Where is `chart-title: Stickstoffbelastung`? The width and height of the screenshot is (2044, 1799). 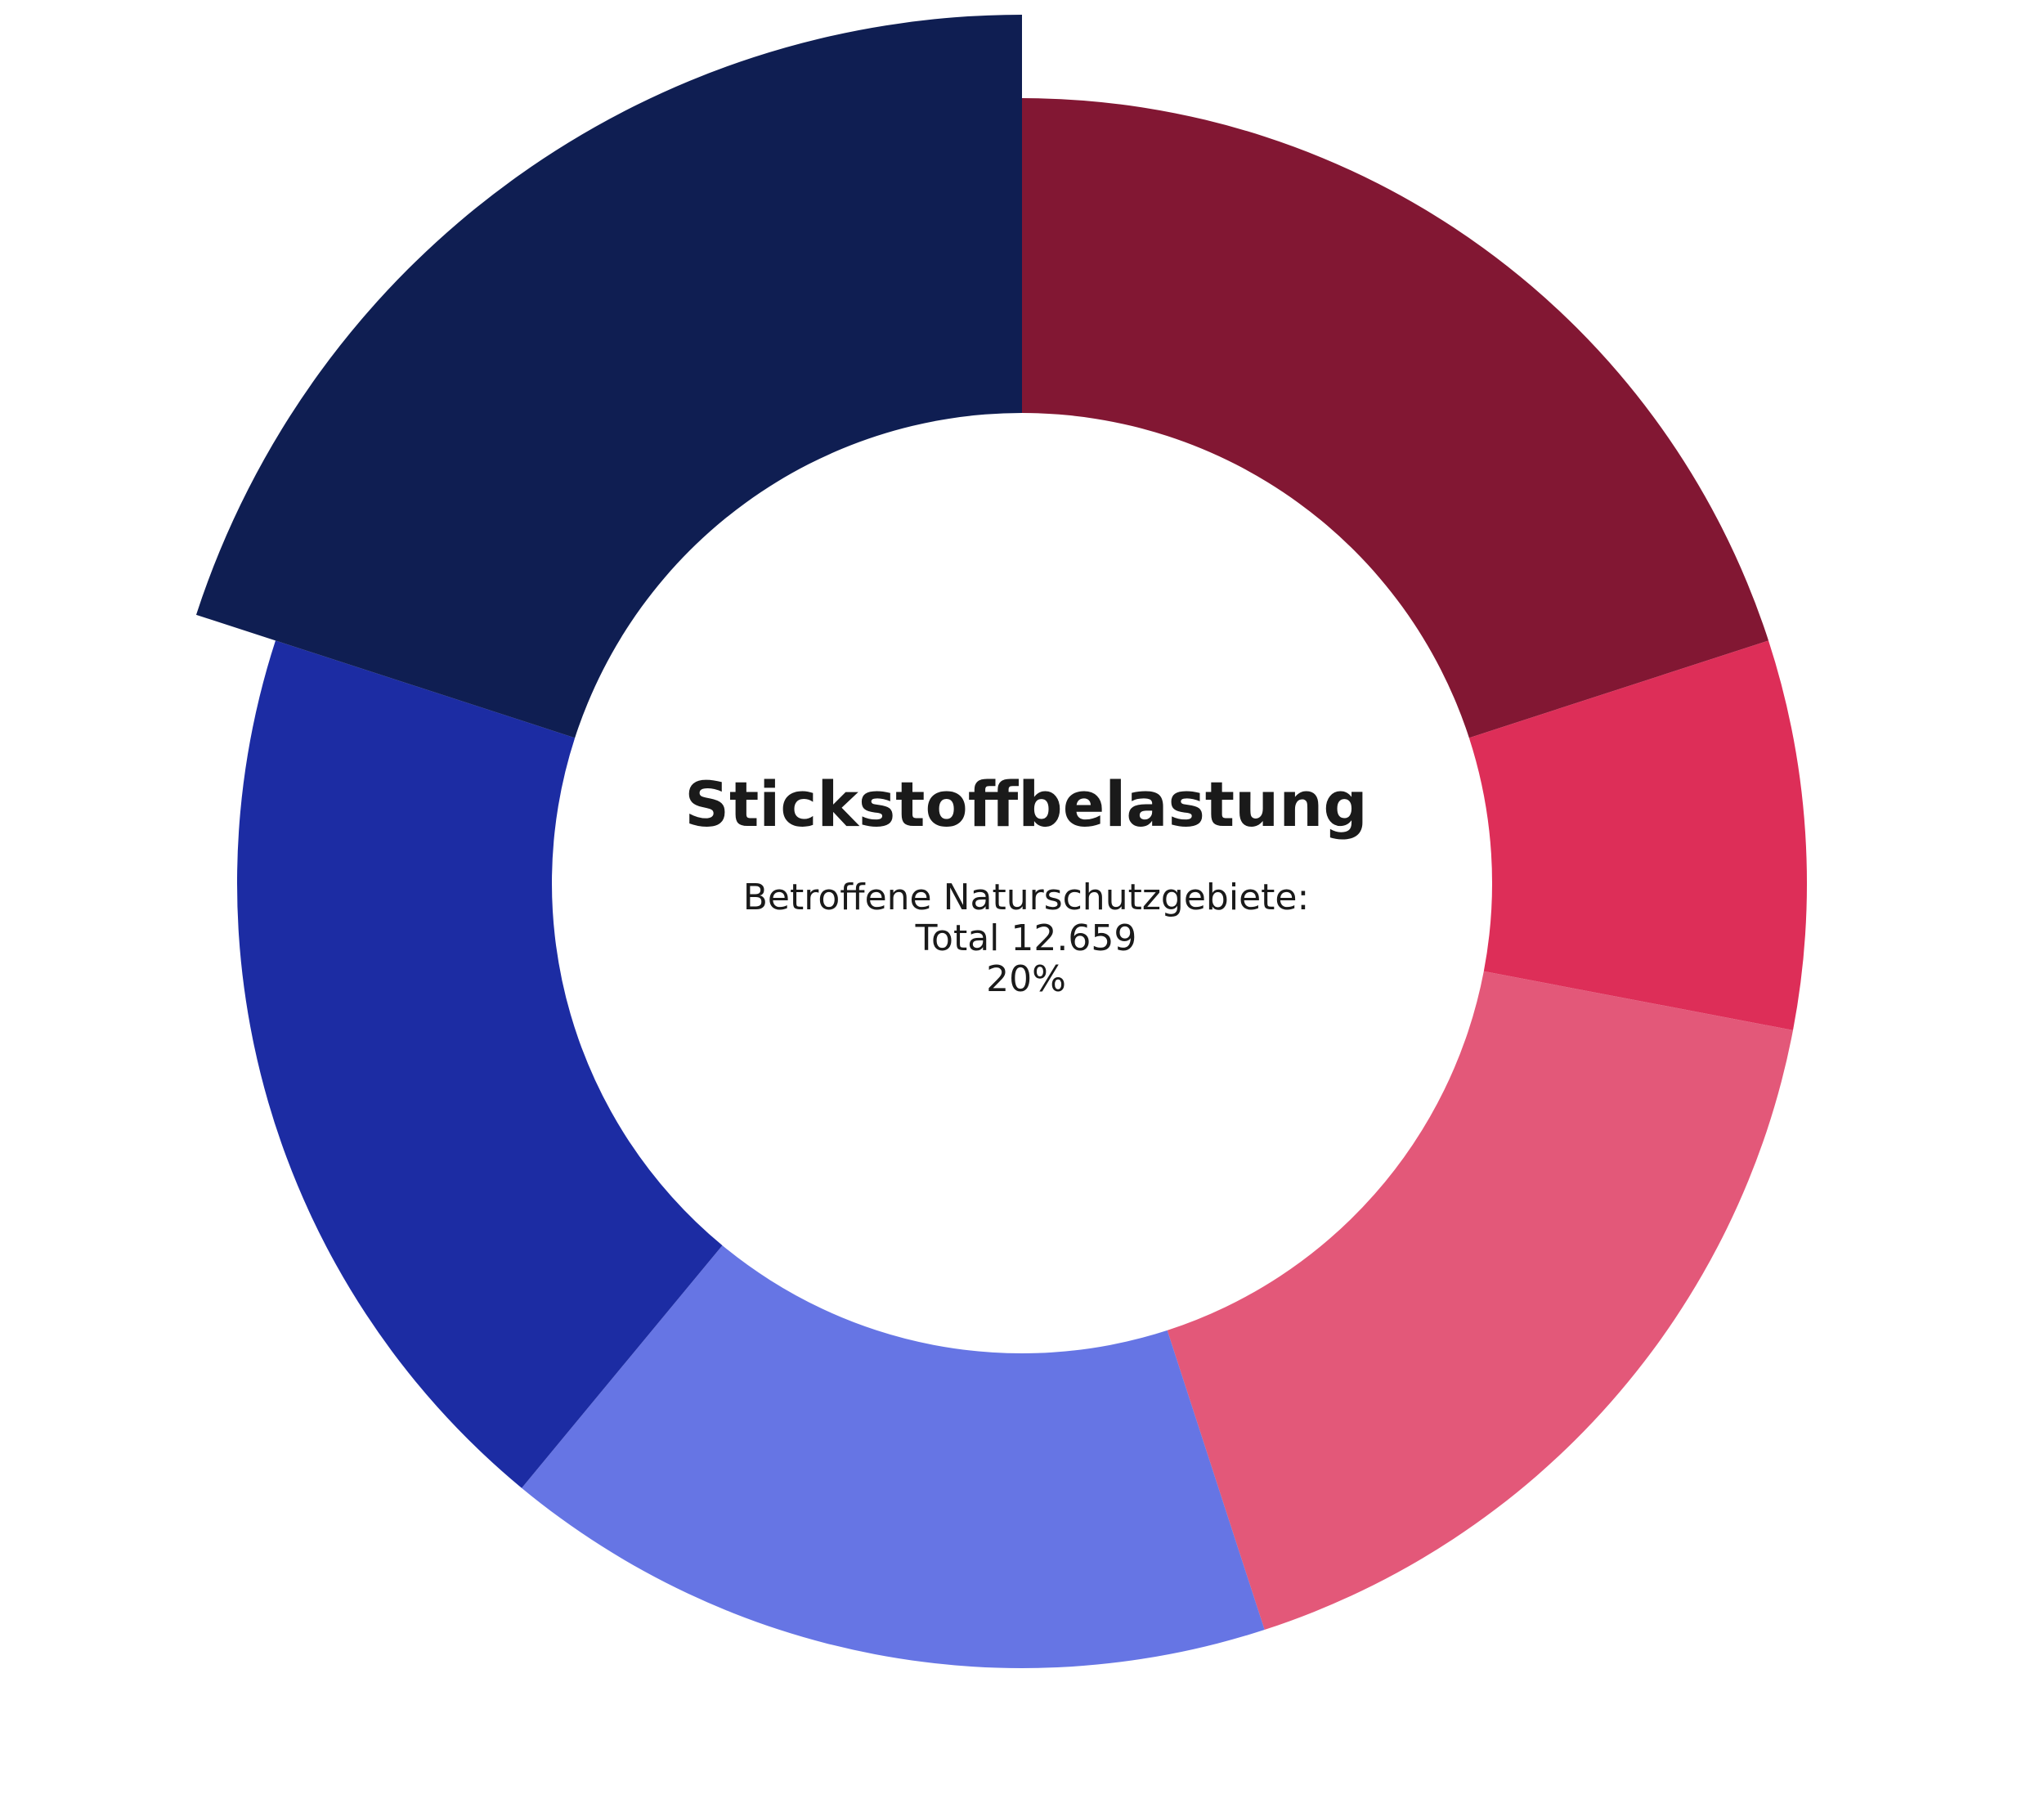 chart-title: Stickstoffbelastung is located at coordinates (1026, 805).